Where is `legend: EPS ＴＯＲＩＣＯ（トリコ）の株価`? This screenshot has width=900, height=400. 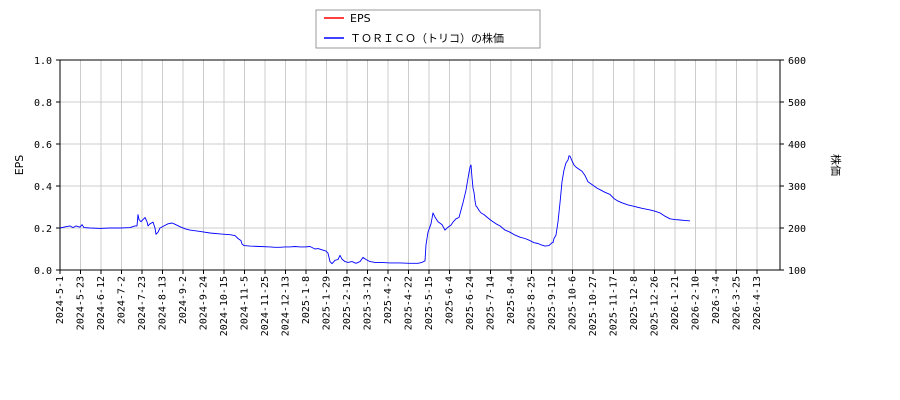
legend: EPS ＴＯＲＩＣＯ（トリコ）の株価 is located at coordinates (428, 29).